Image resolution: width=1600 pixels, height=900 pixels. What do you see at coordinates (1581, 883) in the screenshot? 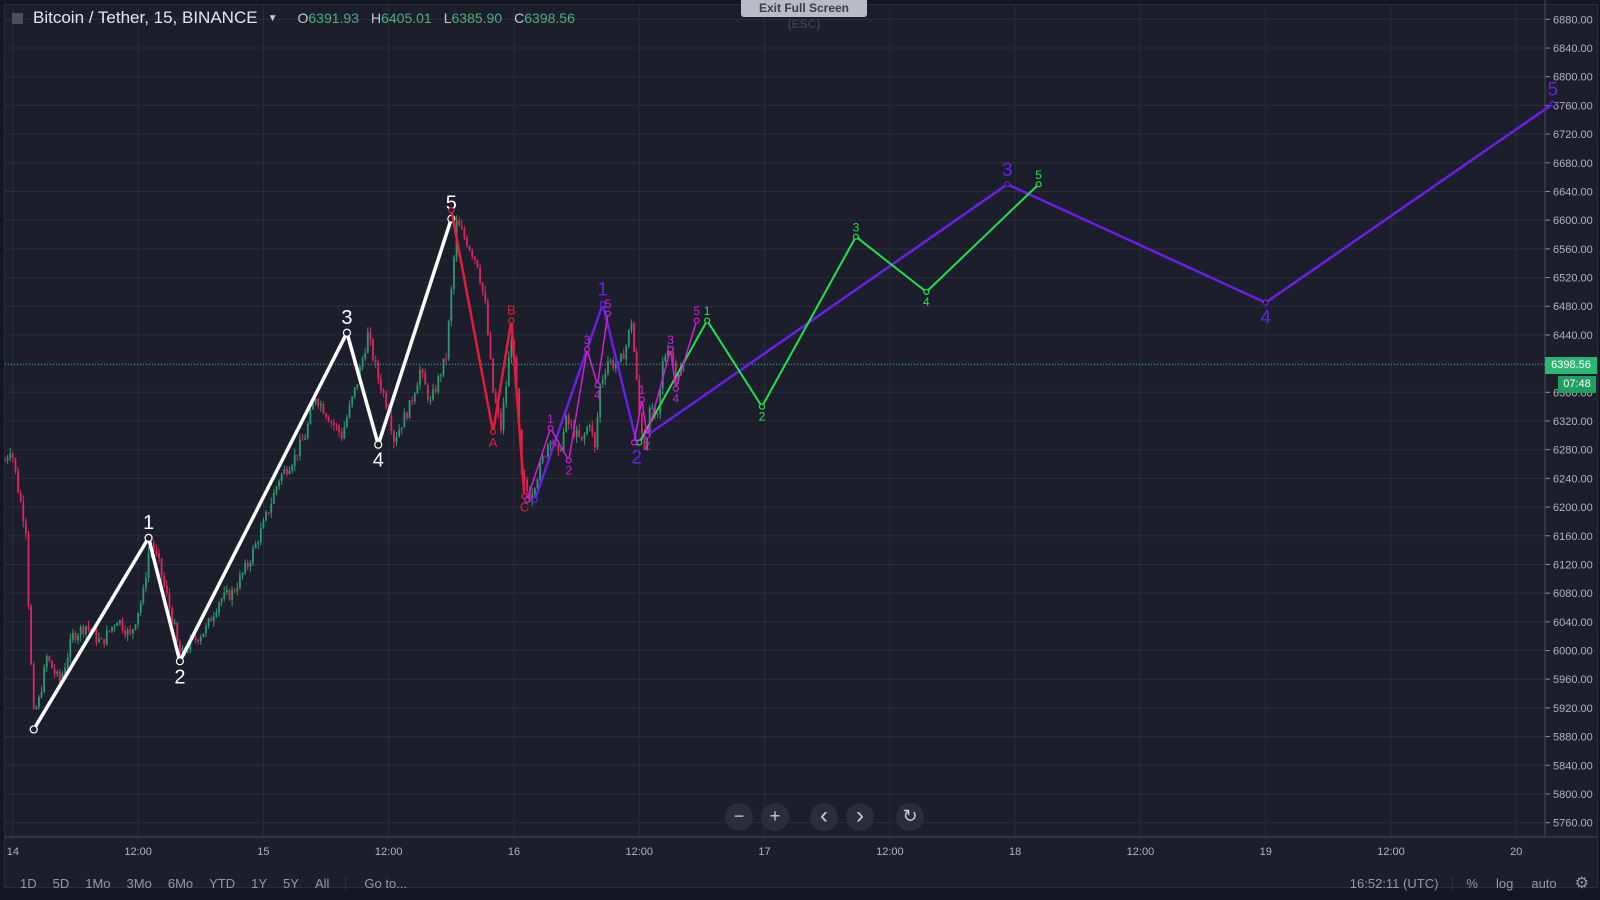
I see `gear-icon: ⚙` at bounding box center [1581, 883].